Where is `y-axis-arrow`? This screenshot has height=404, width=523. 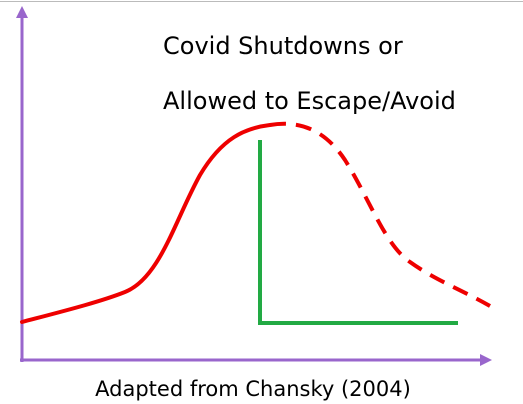
y-axis-arrow is located at coordinates (22, 12).